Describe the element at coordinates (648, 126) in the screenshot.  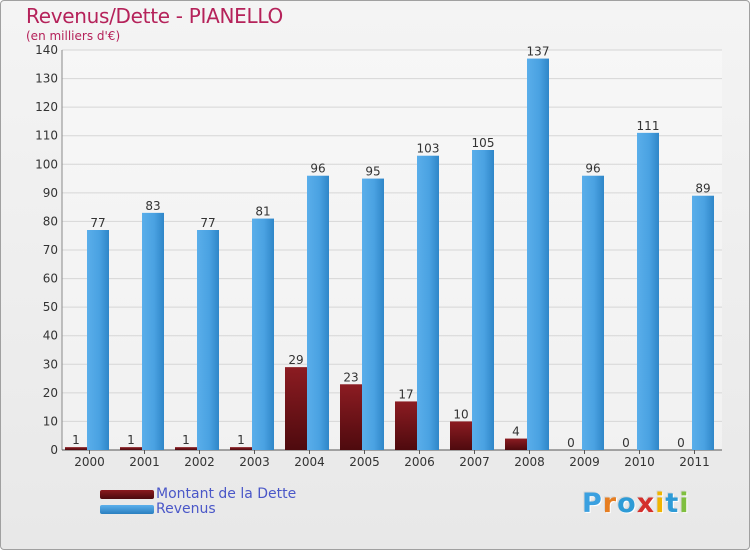
I see `data-label-revenue: 111` at that location.